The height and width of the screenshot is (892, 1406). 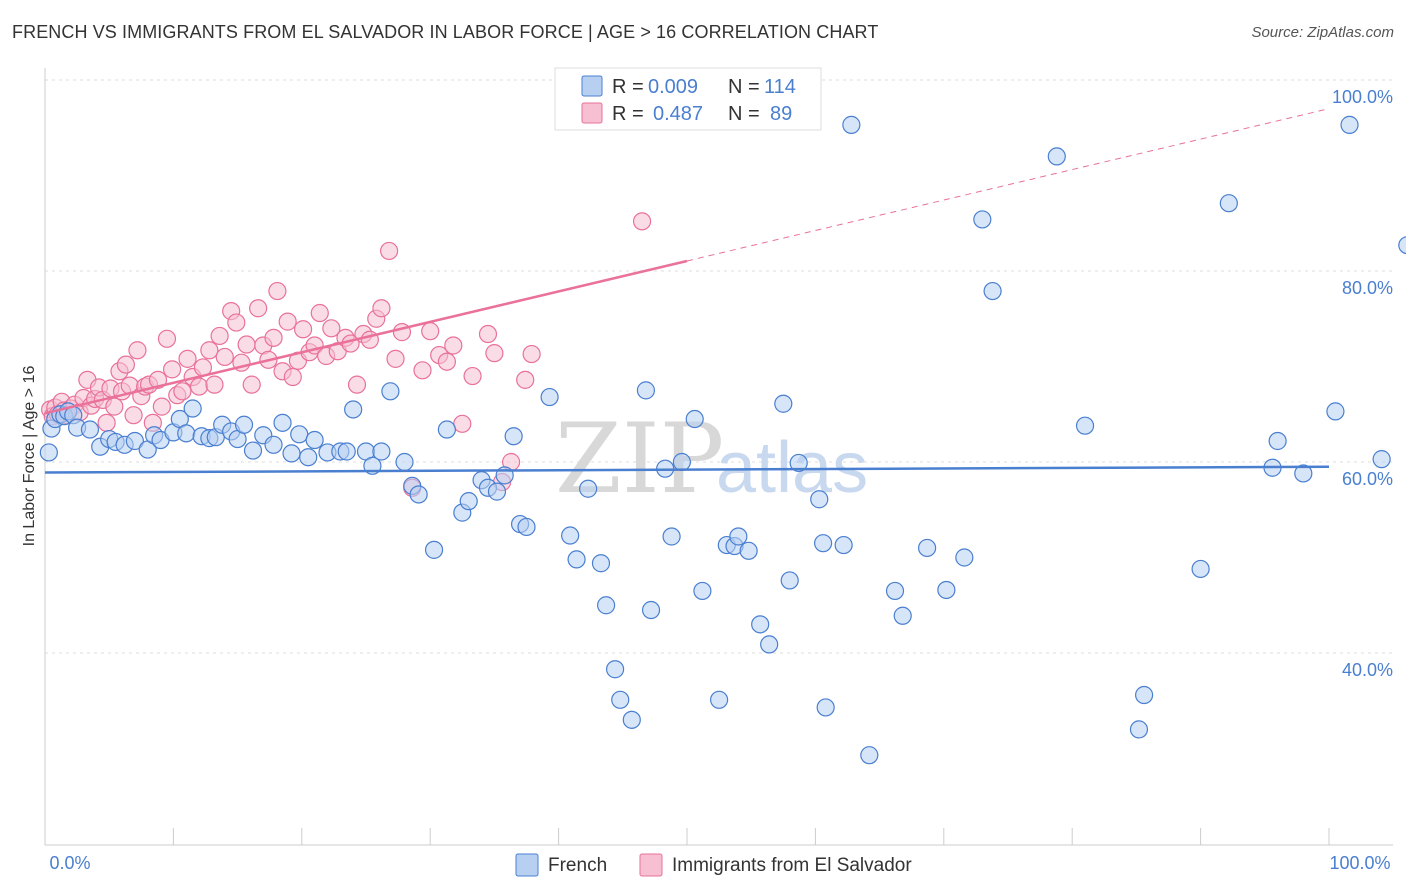 What do you see at coordinates (1362, 383) in the screenshot?
I see `y-tick-labels: 100.0% 80.0% 60.0% 40.0%` at bounding box center [1362, 383].